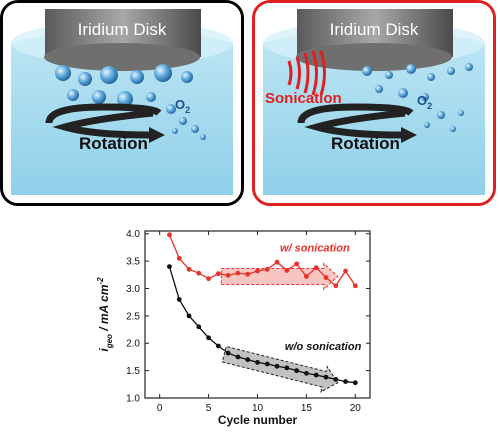 The image size is (500, 432). What do you see at coordinates (323, 347) in the screenshot?
I see `annotation-wo-sonication: w/o sonication` at bounding box center [323, 347].